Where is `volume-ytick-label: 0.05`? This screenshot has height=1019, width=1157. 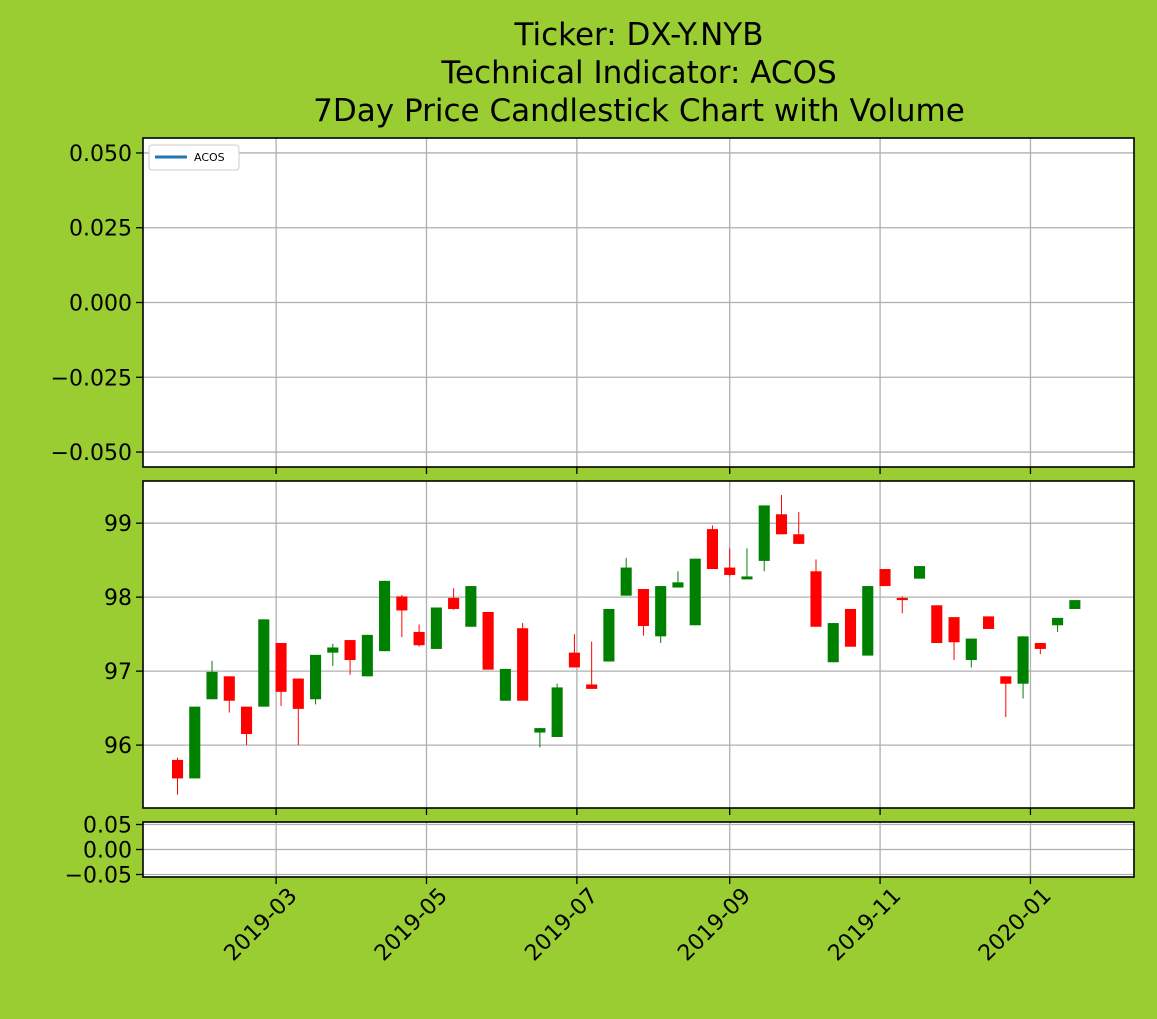
volume-ytick-label: 0.05 is located at coordinates (107, 826).